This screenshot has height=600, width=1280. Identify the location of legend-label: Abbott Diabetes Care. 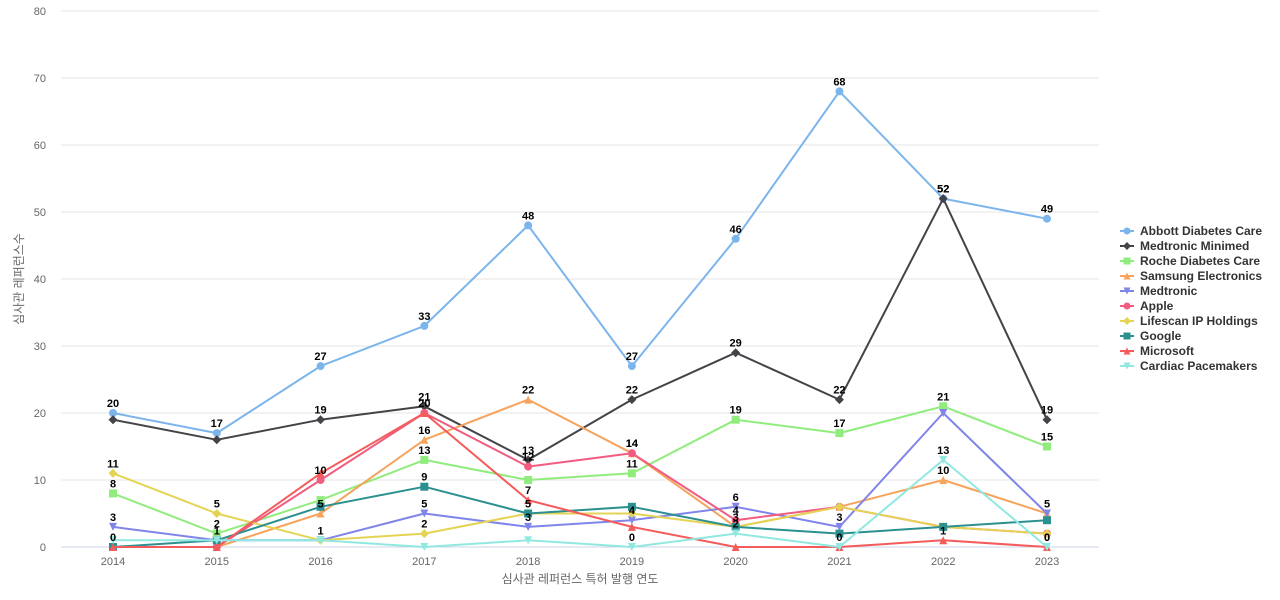
(1201, 231).